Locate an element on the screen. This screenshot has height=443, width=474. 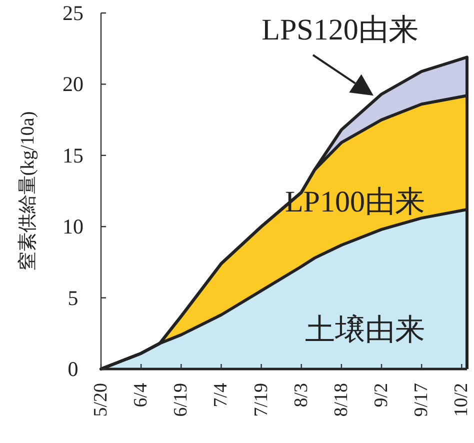
x-tick-label: 8/3 is located at coordinates (301, 395).